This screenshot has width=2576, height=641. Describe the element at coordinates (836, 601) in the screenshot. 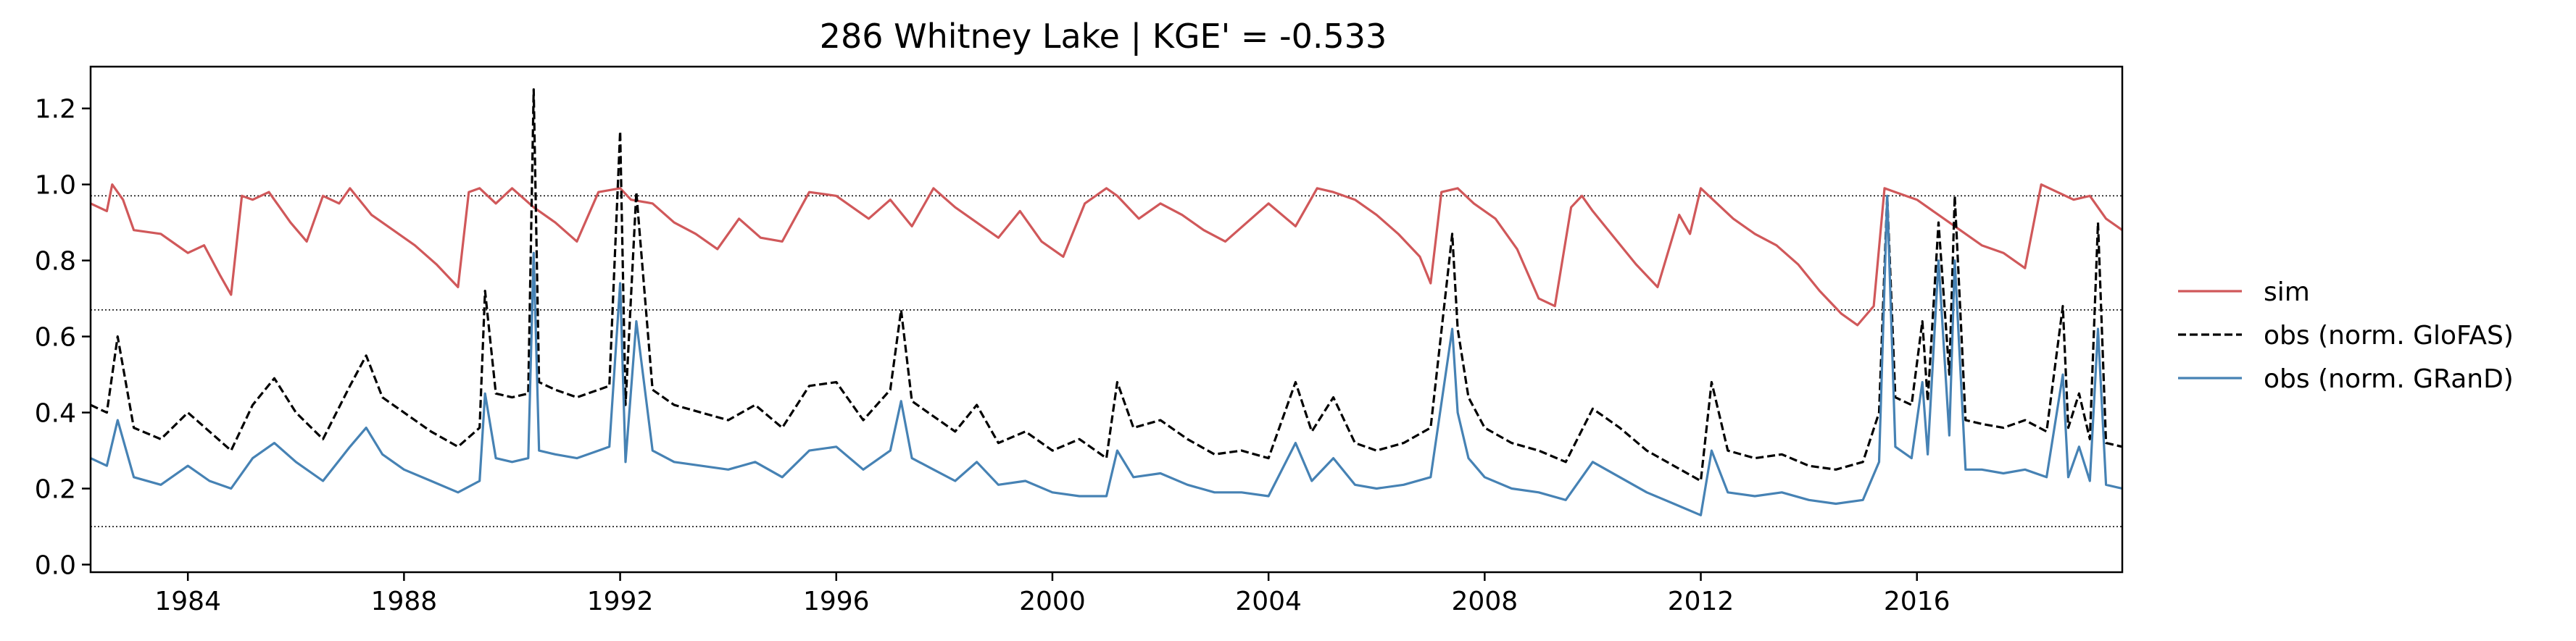

I see `x-tick-label: 1996` at that location.